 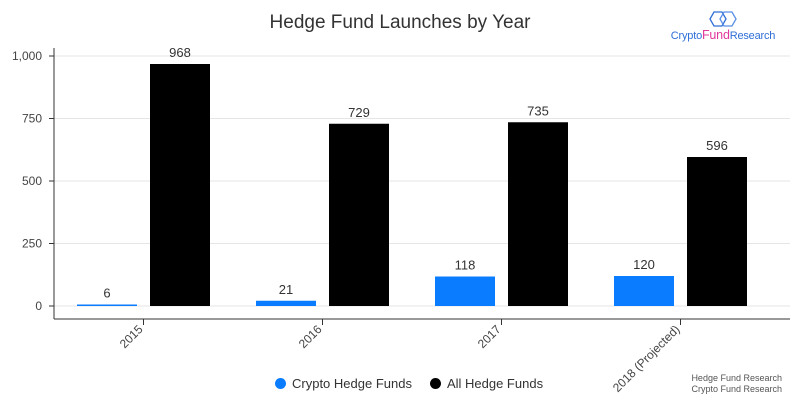 What do you see at coordinates (736, 378) in the screenshot?
I see `source-line-1: Hedge Fund Research` at bounding box center [736, 378].